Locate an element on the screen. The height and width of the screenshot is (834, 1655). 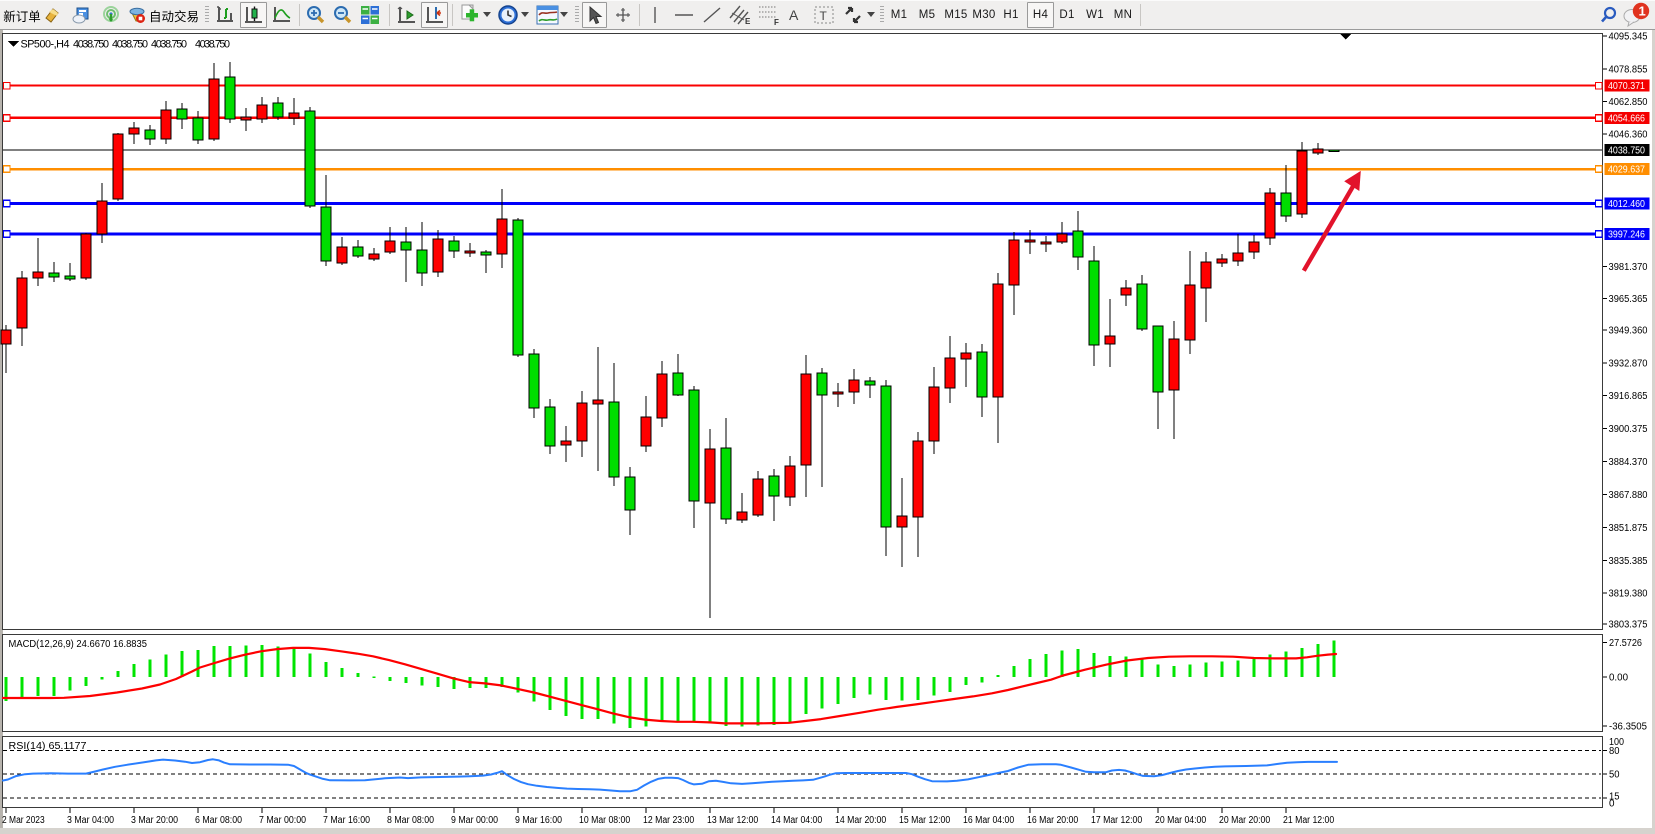
svg-text: 3851.875 is located at coordinates (1628, 528).